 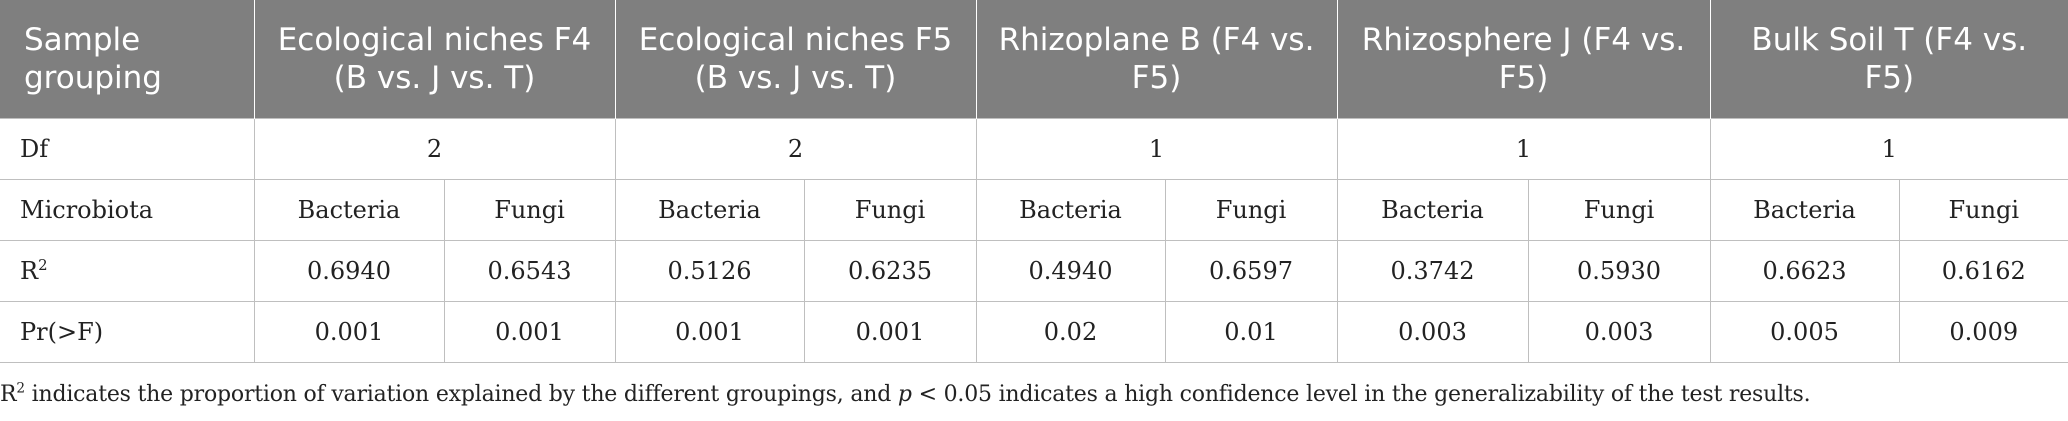 What do you see at coordinates (8, 394) in the screenshot?
I see `footnote-r: R` at bounding box center [8, 394].